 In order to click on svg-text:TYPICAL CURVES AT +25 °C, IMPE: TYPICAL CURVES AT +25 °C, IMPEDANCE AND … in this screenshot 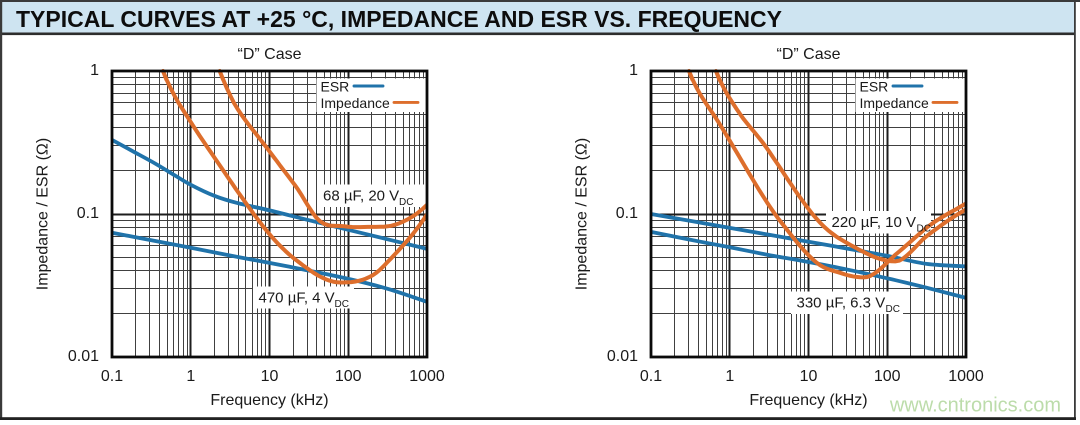, I will do `click(399, 19)`.